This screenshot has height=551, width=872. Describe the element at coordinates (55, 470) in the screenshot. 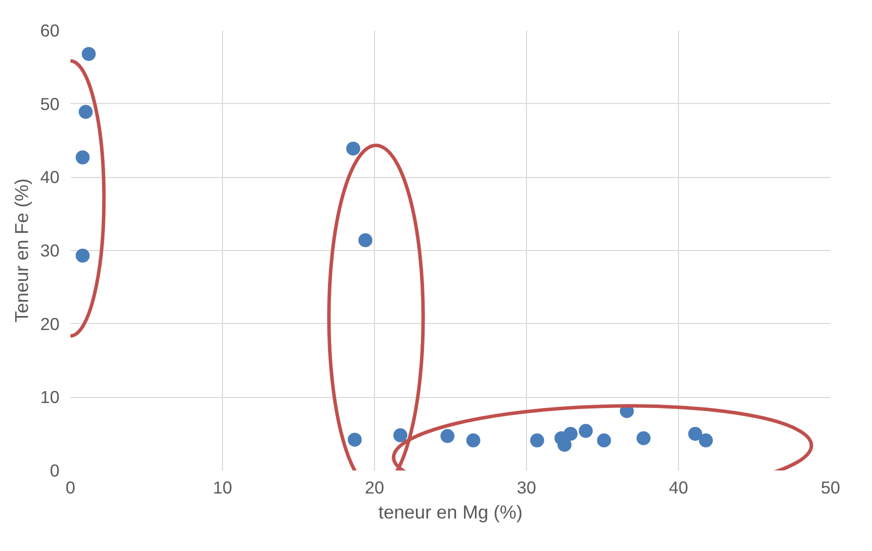

I see `y-tick-label: 0` at that location.